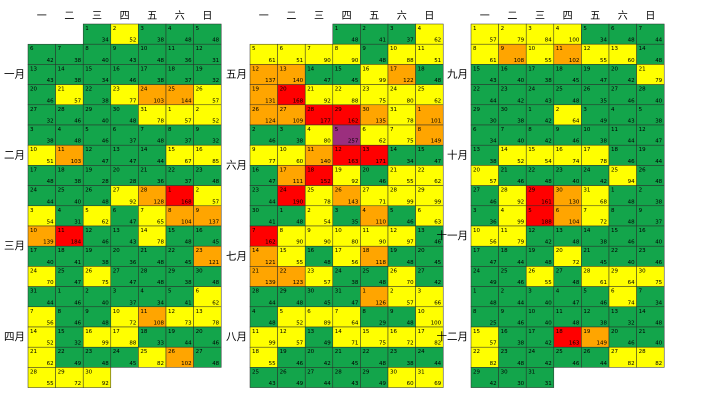 The height and width of the screenshot is (406, 710). What do you see at coordinates (631, 182) in the screenshot?
I see `day-value: 94` at bounding box center [631, 182].